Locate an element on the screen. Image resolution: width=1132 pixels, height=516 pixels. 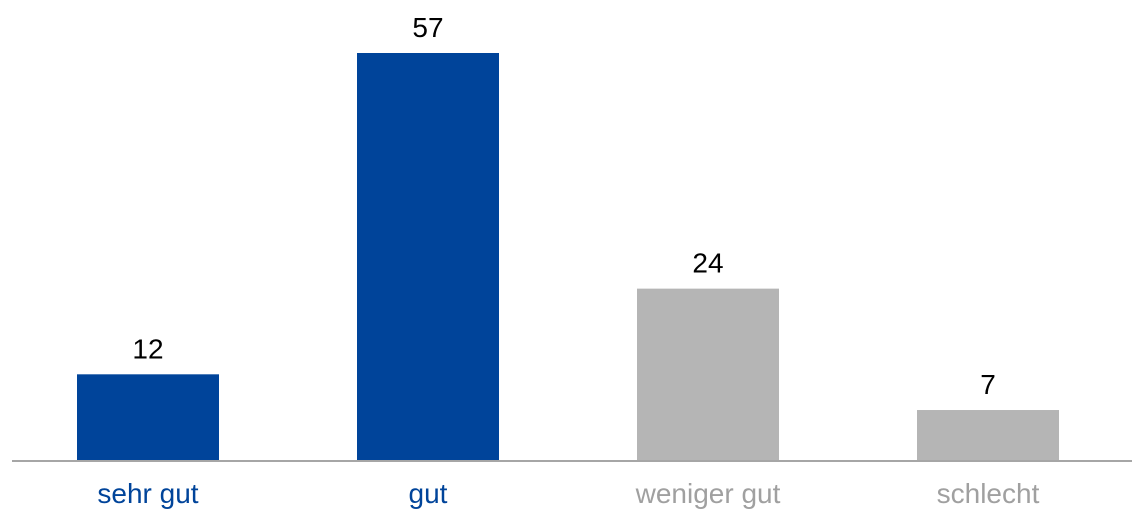
x-tick-label: weniger gut is located at coordinates (708, 493).